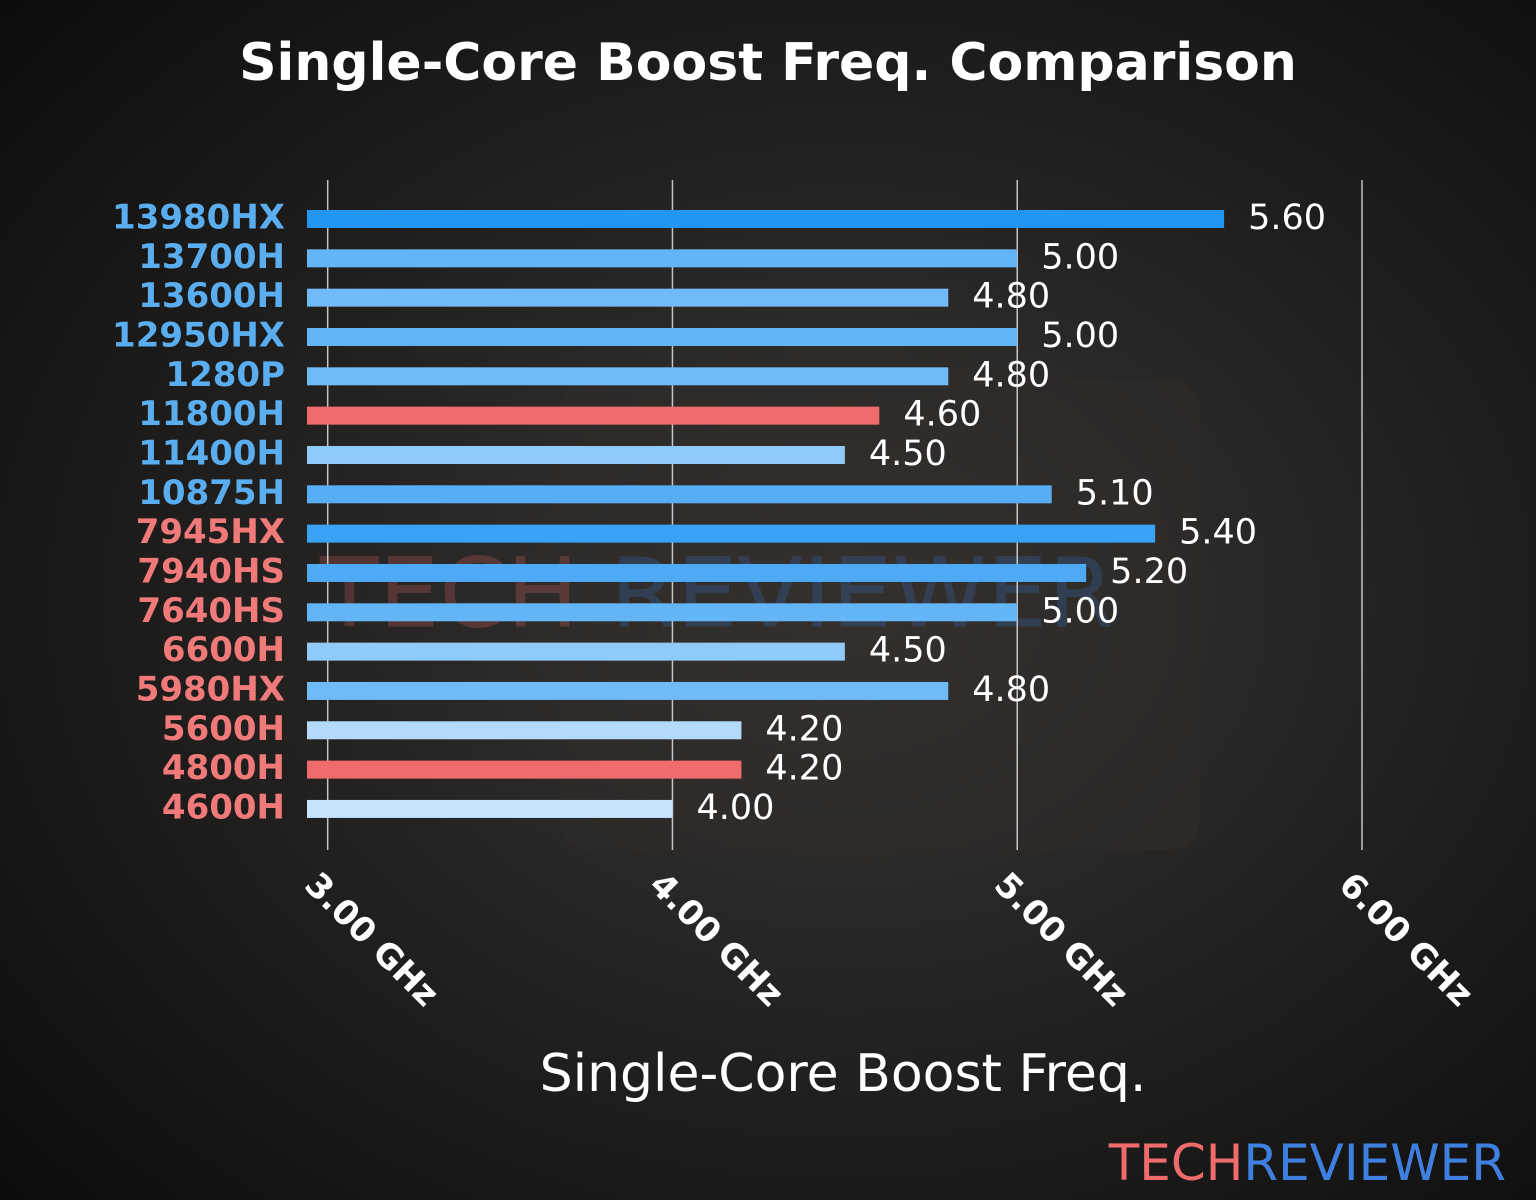 This screenshot has width=1536, height=1200. I want to click on chart-title: Single-Core Boost Freq. Comparison, so click(768, 63).